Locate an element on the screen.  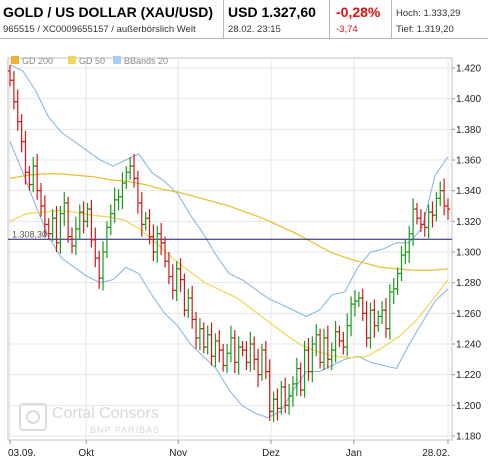
watermark-brand: Cortal Consors is located at coordinates (105, 413).